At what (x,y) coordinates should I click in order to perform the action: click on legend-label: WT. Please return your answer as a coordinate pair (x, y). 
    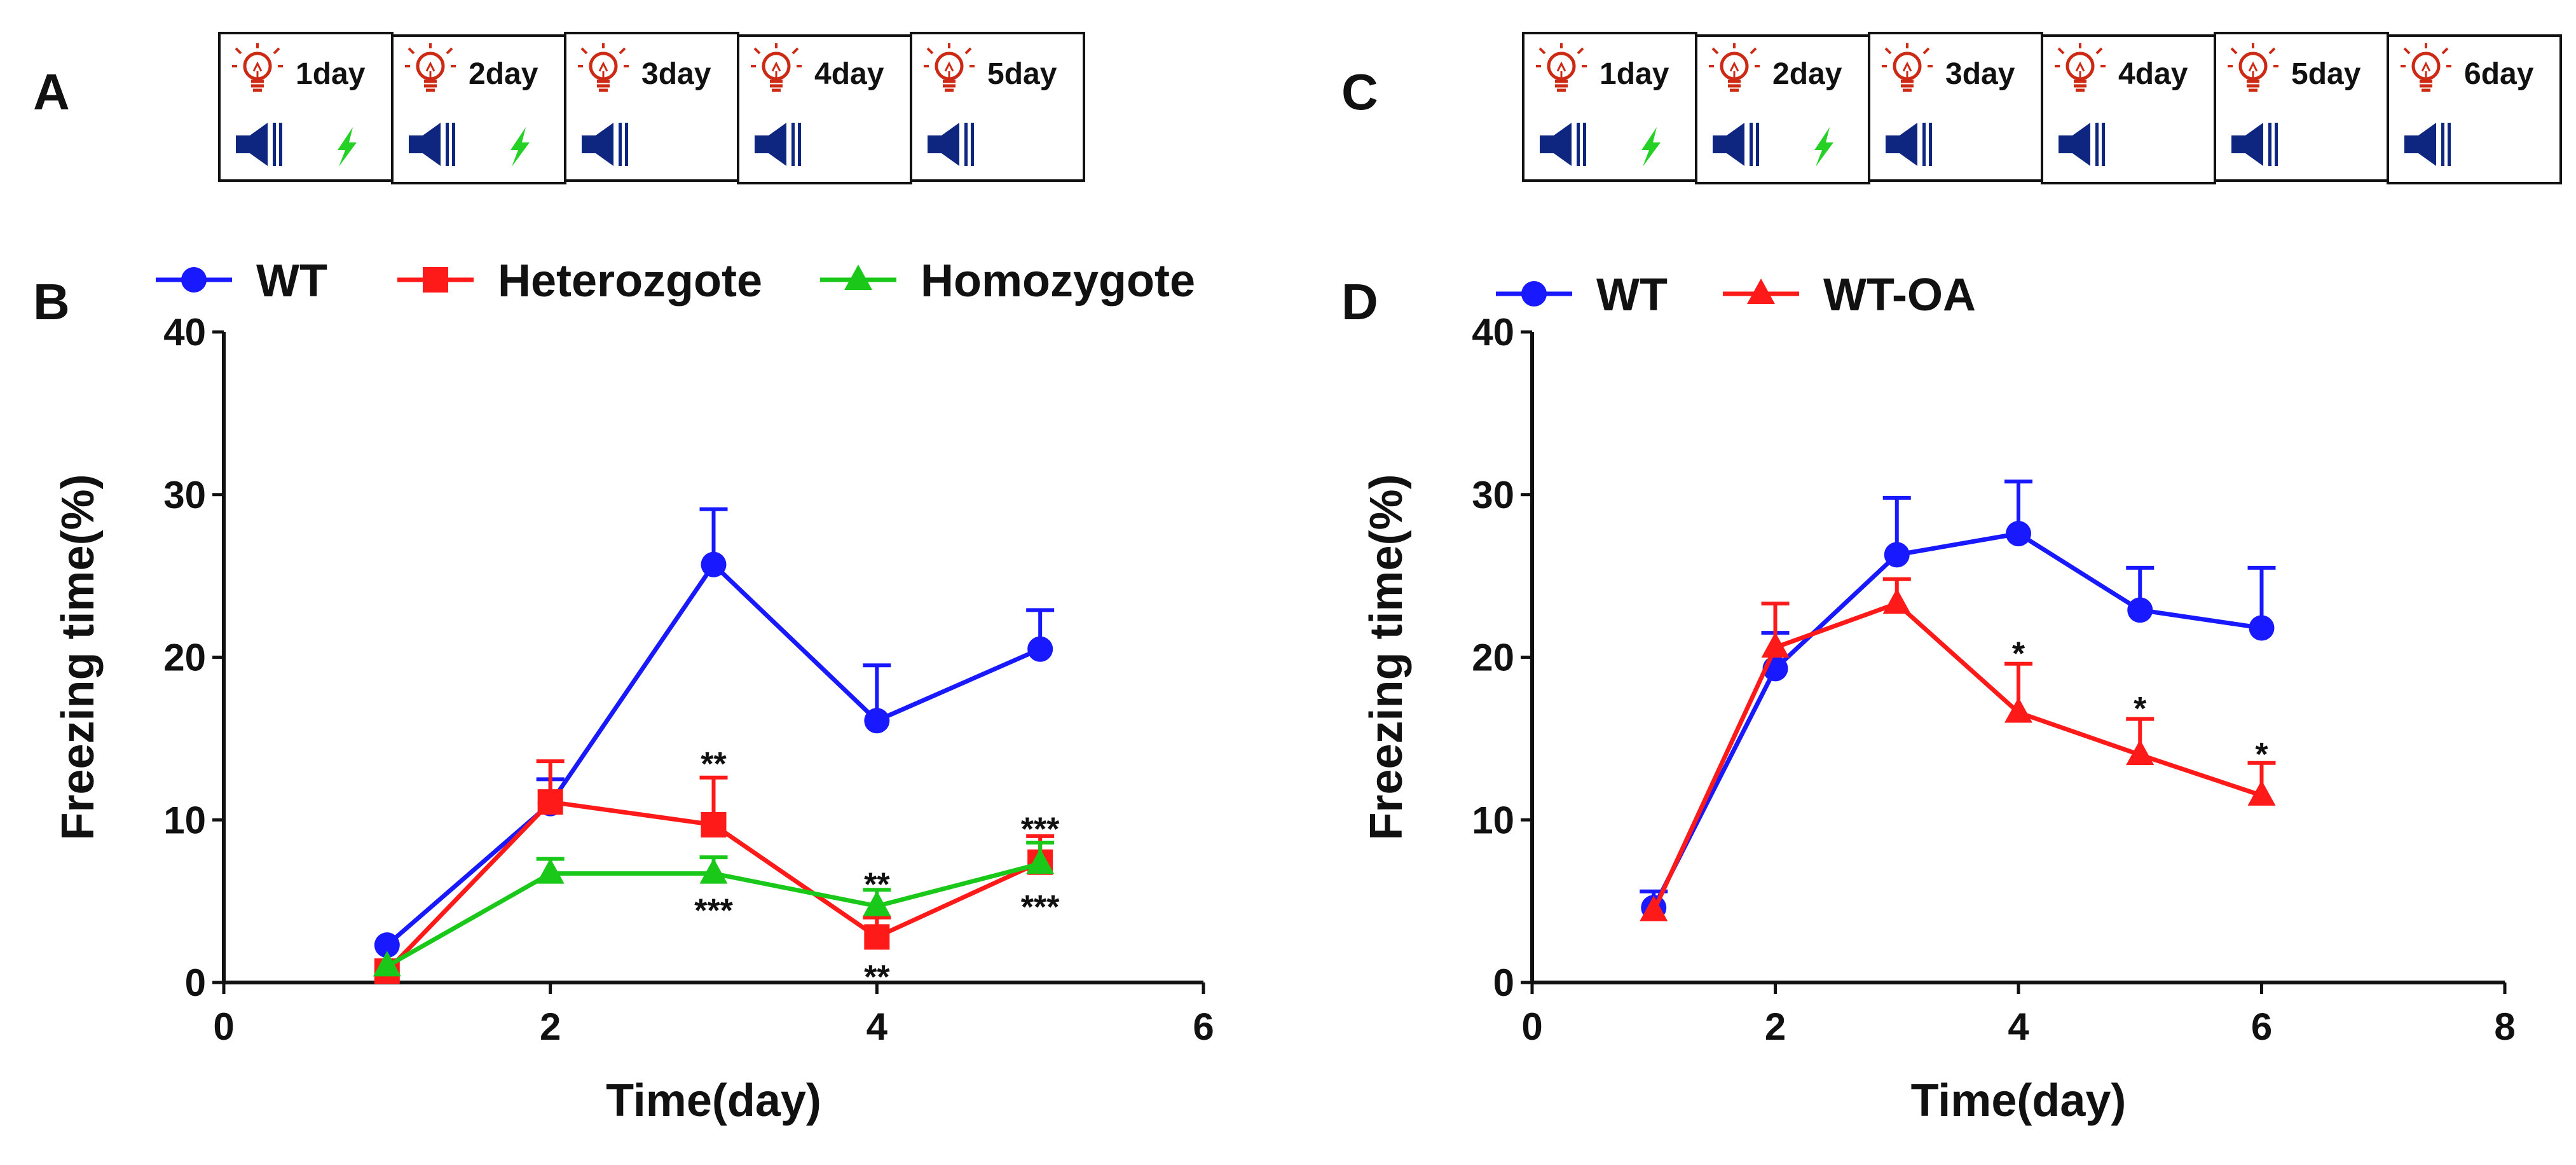
    Looking at the image, I should click on (291, 281).